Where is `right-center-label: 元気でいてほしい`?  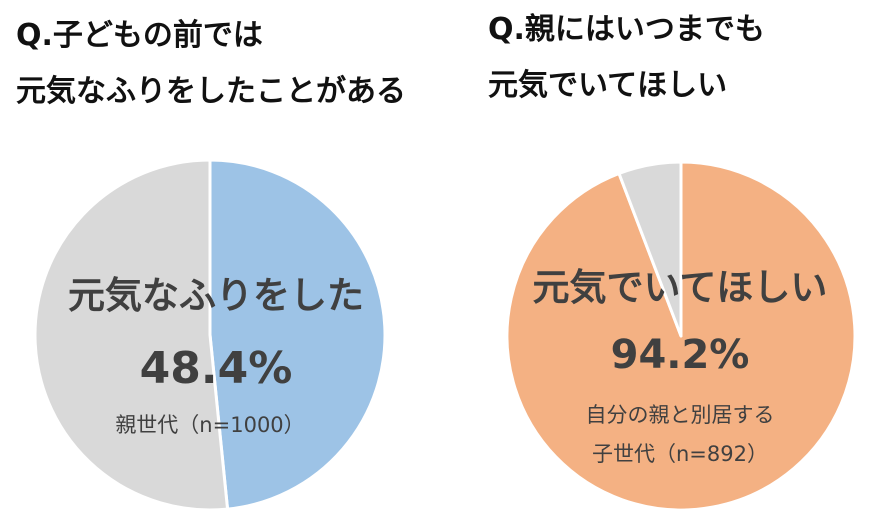 right-center-label: 元気でいてほしい is located at coordinates (680, 287).